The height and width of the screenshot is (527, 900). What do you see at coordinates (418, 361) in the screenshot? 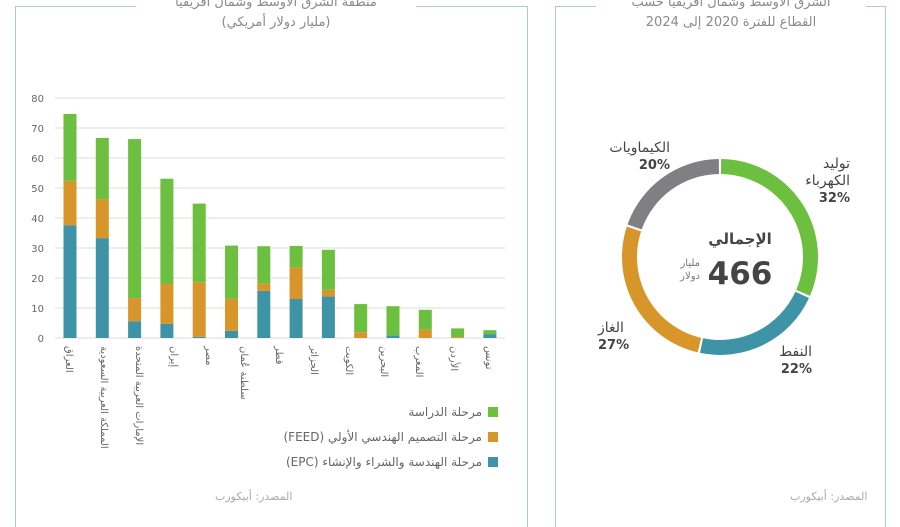
I see `x-tick-label: المغرب` at bounding box center [418, 361].